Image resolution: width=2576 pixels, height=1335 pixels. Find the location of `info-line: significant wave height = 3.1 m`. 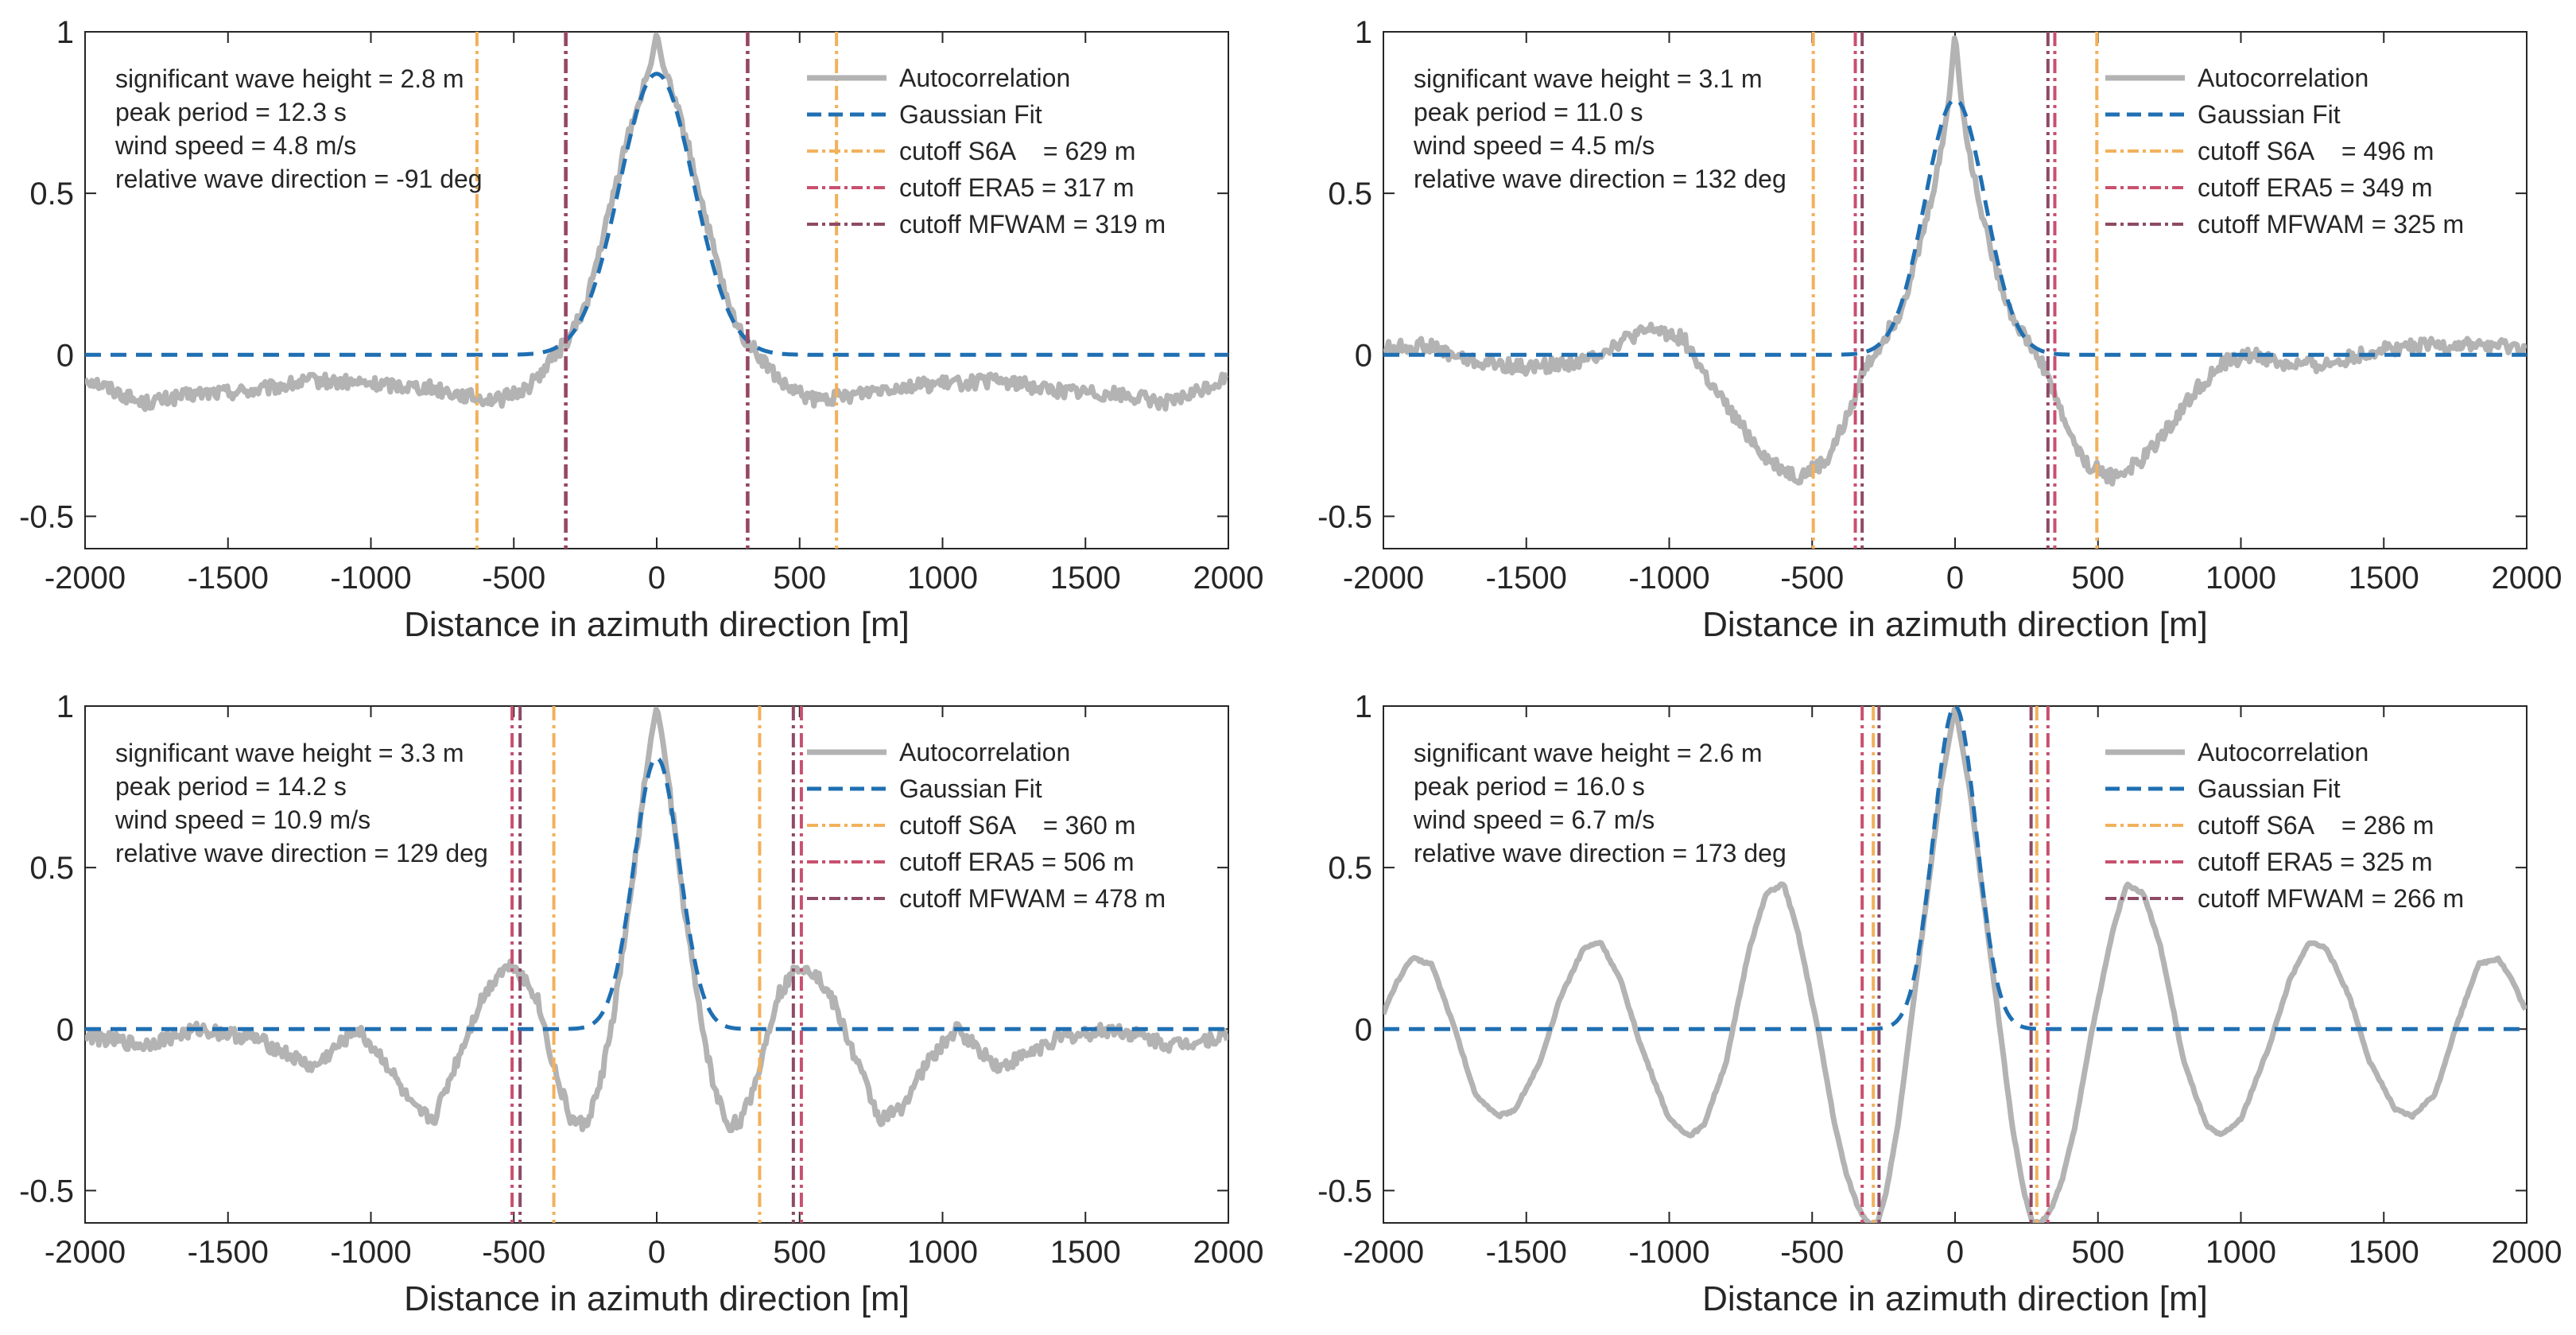

info-line: significant wave height = 3.1 m is located at coordinates (1588, 78).